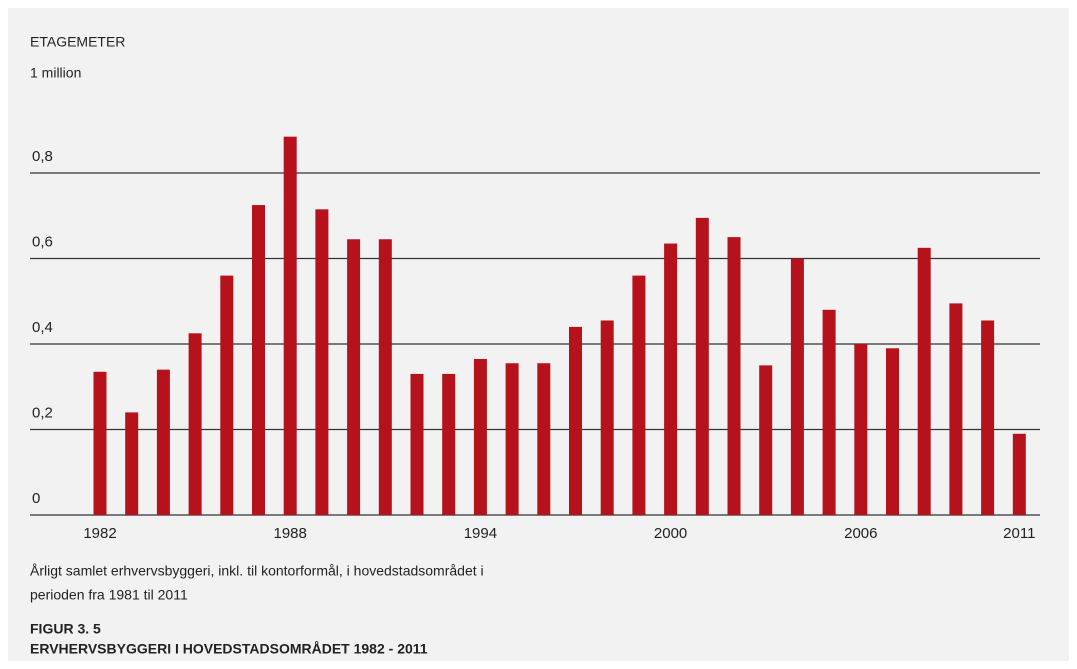 The width and height of the screenshot is (1077, 669). Describe the element at coordinates (670, 533) in the screenshot. I see `x-tick-label: 2000` at that location.